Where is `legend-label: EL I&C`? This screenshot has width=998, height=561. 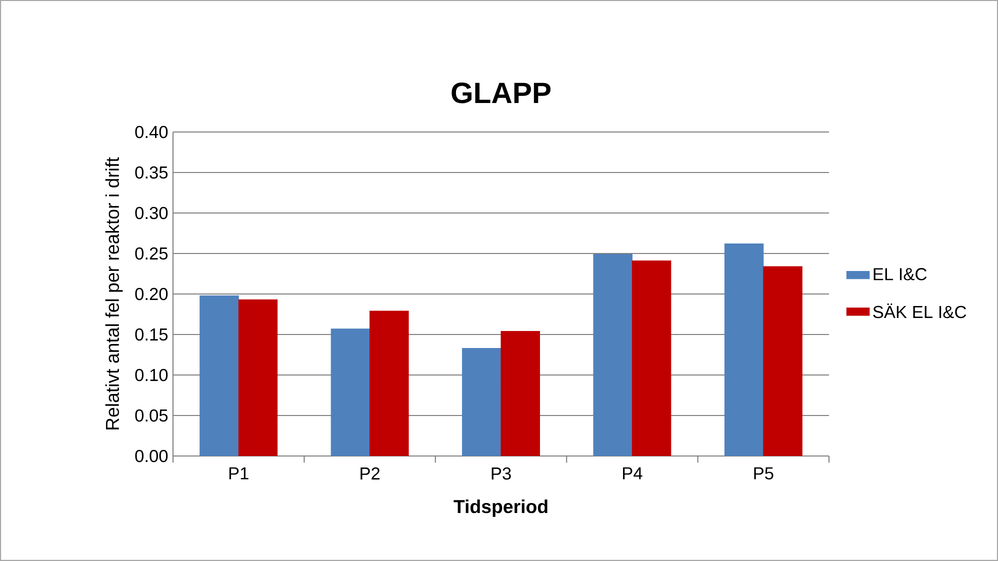
legend-label: EL I&C is located at coordinates (900, 274).